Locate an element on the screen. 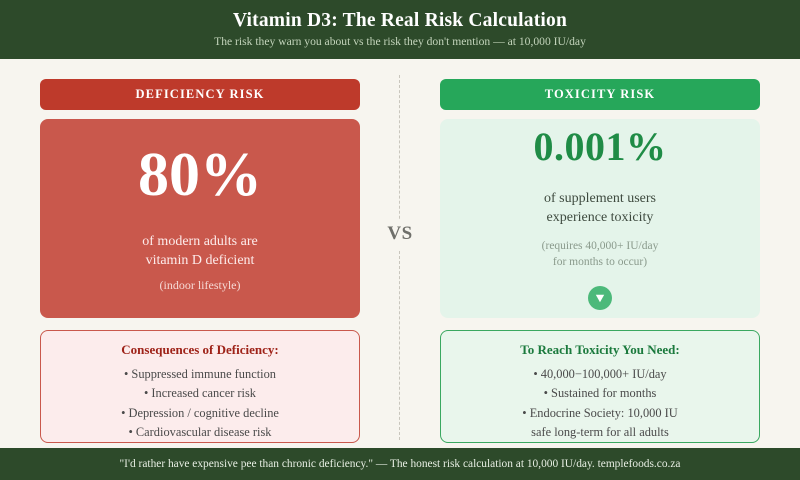 The height and width of the screenshot is (480, 800). deficiency-big-number: 80% is located at coordinates (200, 175).